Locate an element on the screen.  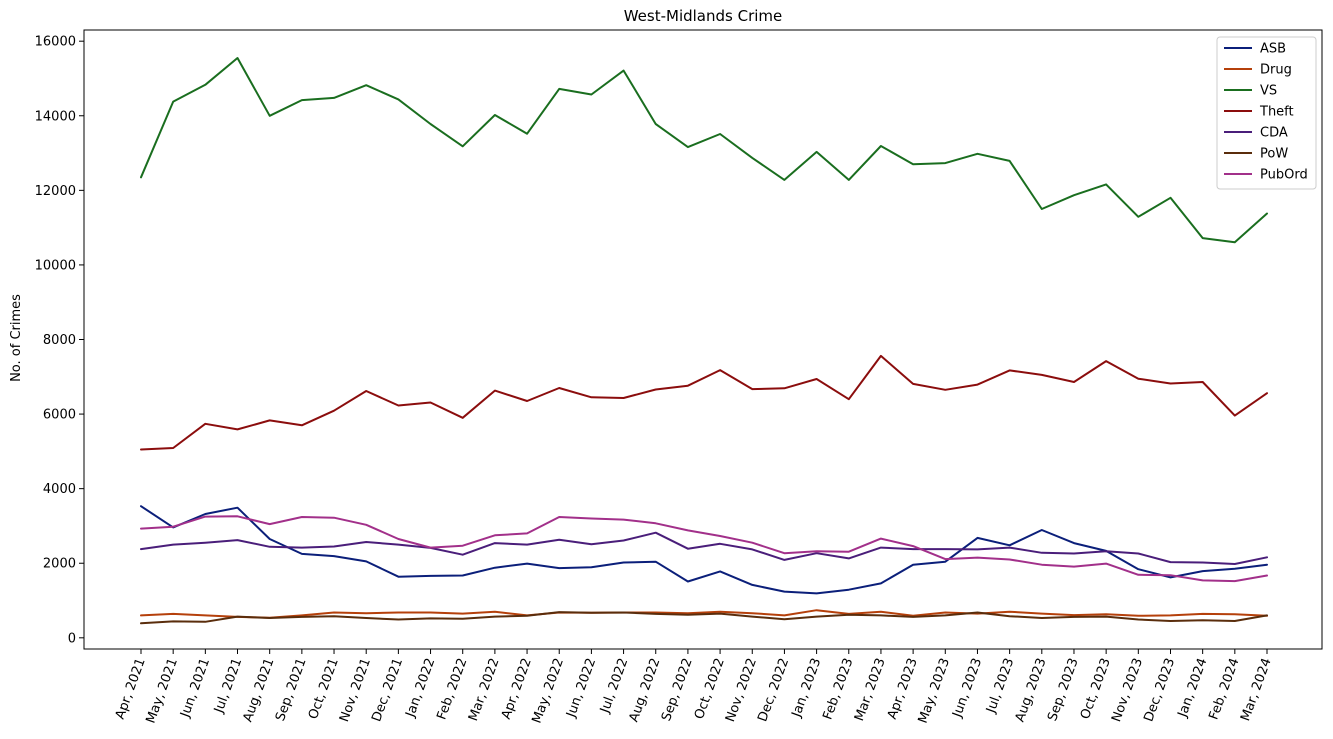
x-tick-label: Sep, 2021 is located at coordinates (291, 689).